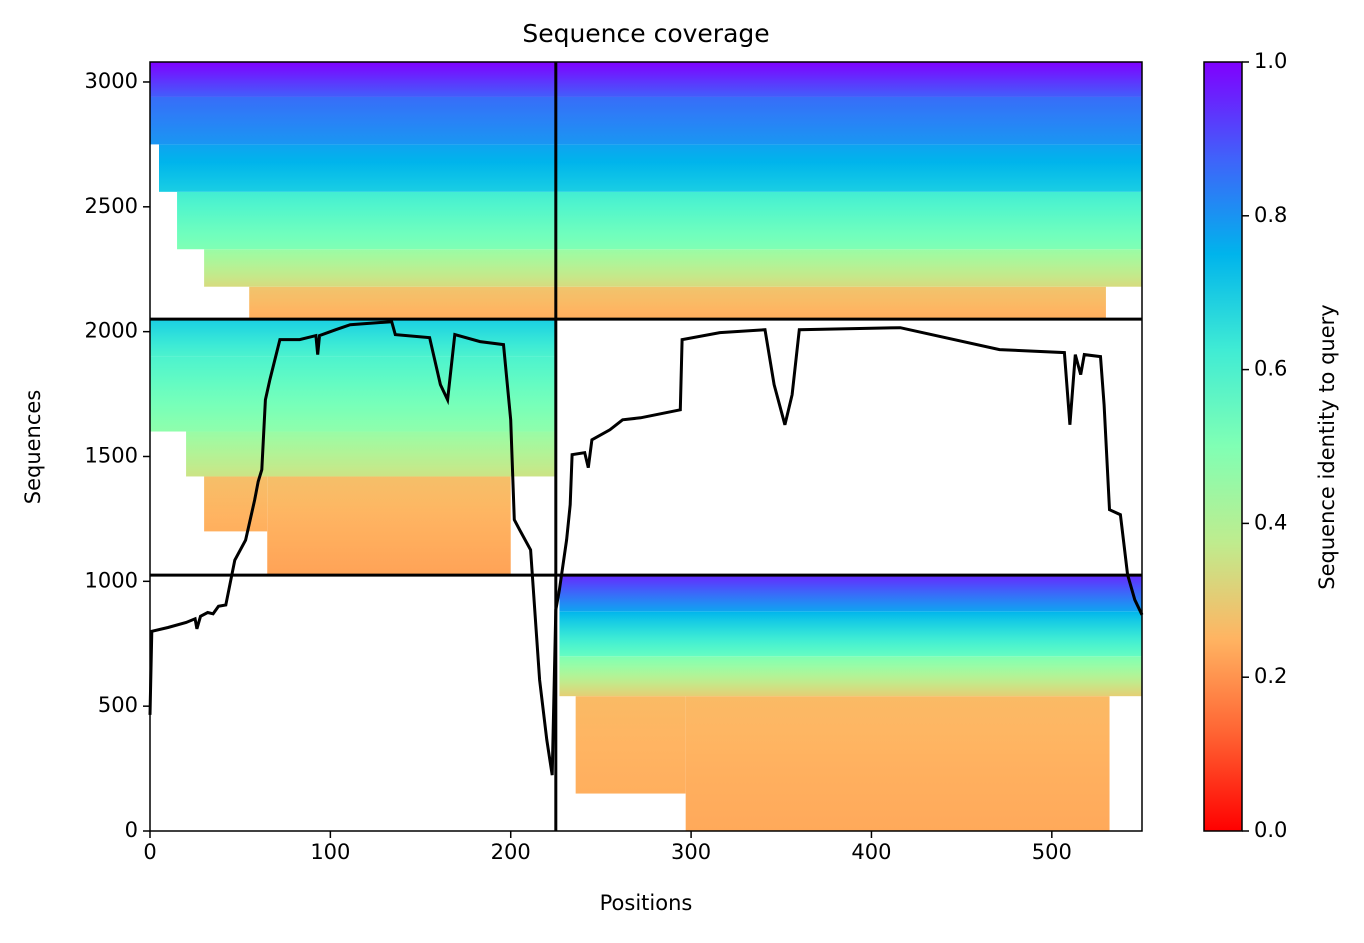 This screenshot has height=943, width=1364. What do you see at coordinates (118, 705) in the screenshot?
I see `y-tick-label: 500` at bounding box center [118, 705].